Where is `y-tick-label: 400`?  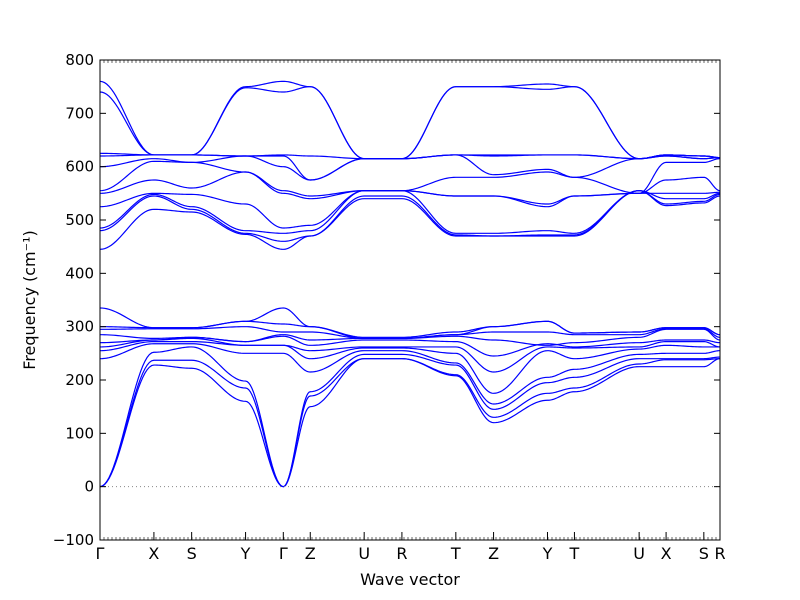 y-tick-label: 400 is located at coordinates (79, 273).